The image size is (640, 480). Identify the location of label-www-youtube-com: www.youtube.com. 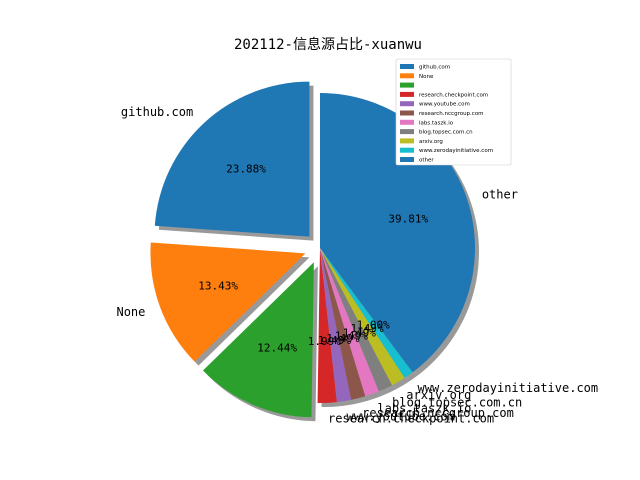
(401, 416).